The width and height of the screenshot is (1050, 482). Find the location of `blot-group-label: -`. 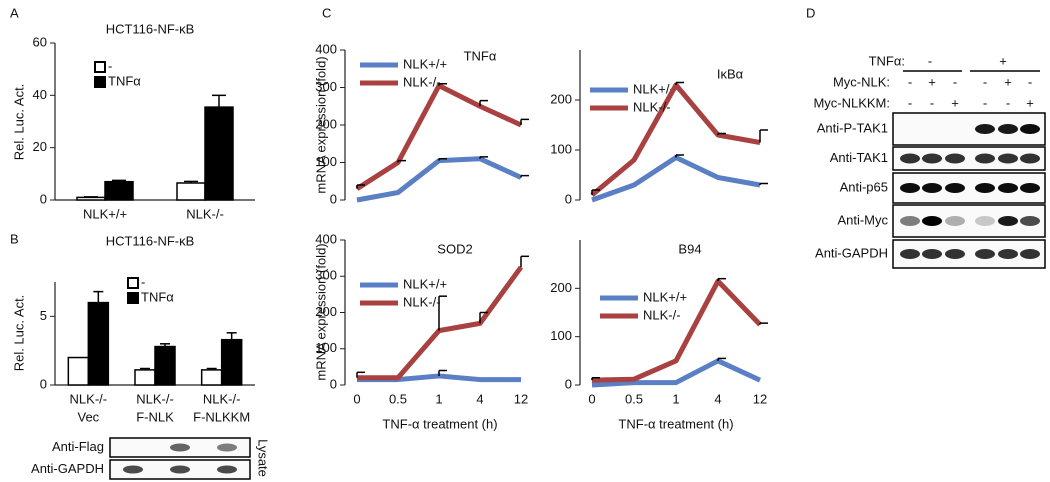

blot-group-label: - is located at coordinates (930, 60).